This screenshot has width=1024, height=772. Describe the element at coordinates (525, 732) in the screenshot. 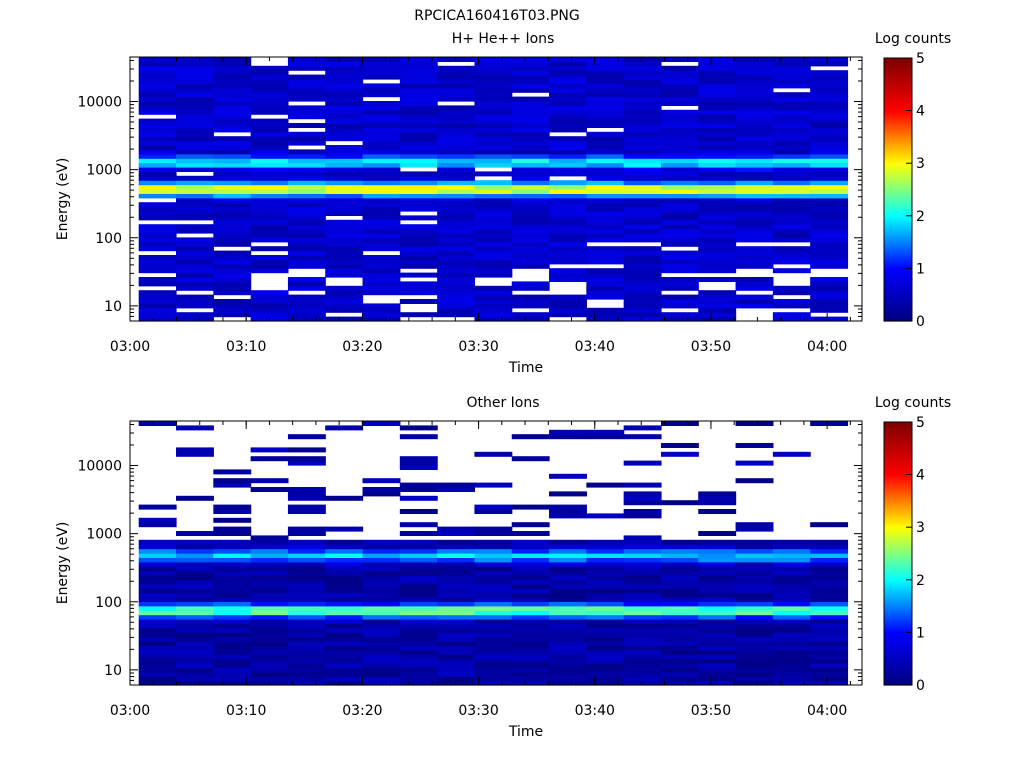

I see `x-axis-label: Time` at that location.